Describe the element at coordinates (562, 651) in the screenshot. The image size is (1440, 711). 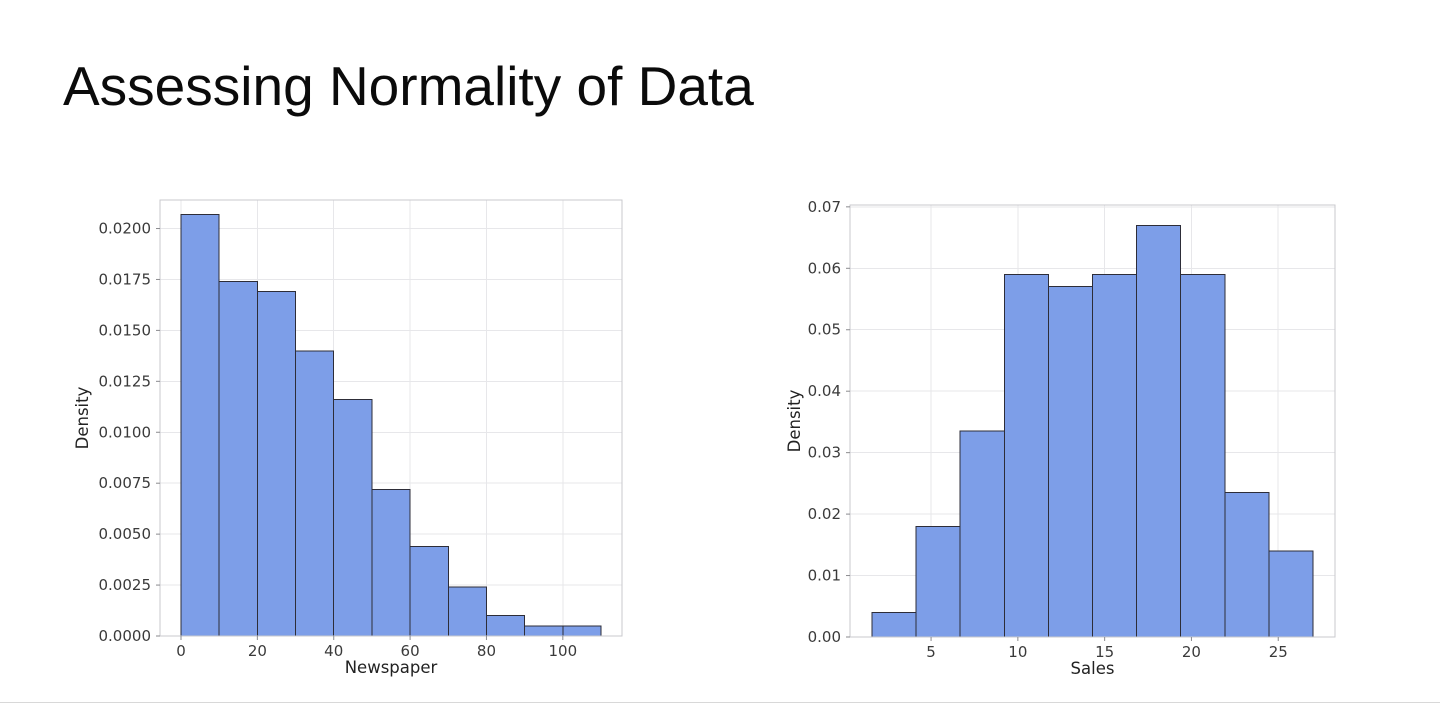
I see `x-tick-label: 100` at that location.